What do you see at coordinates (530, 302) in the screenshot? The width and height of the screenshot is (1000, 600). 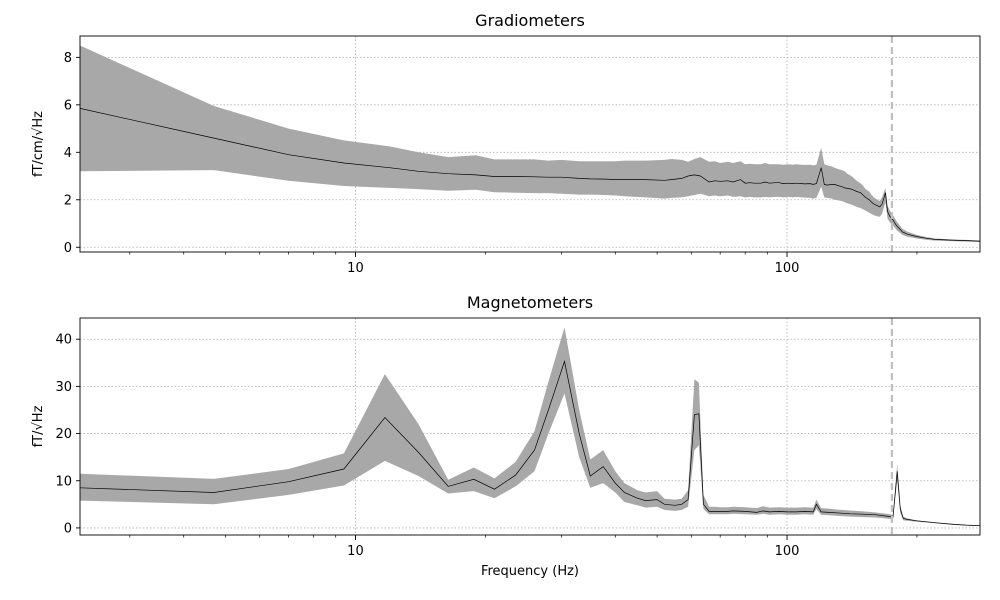 I see `chart-title: Magnetometers` at bounding box center [530, 302].